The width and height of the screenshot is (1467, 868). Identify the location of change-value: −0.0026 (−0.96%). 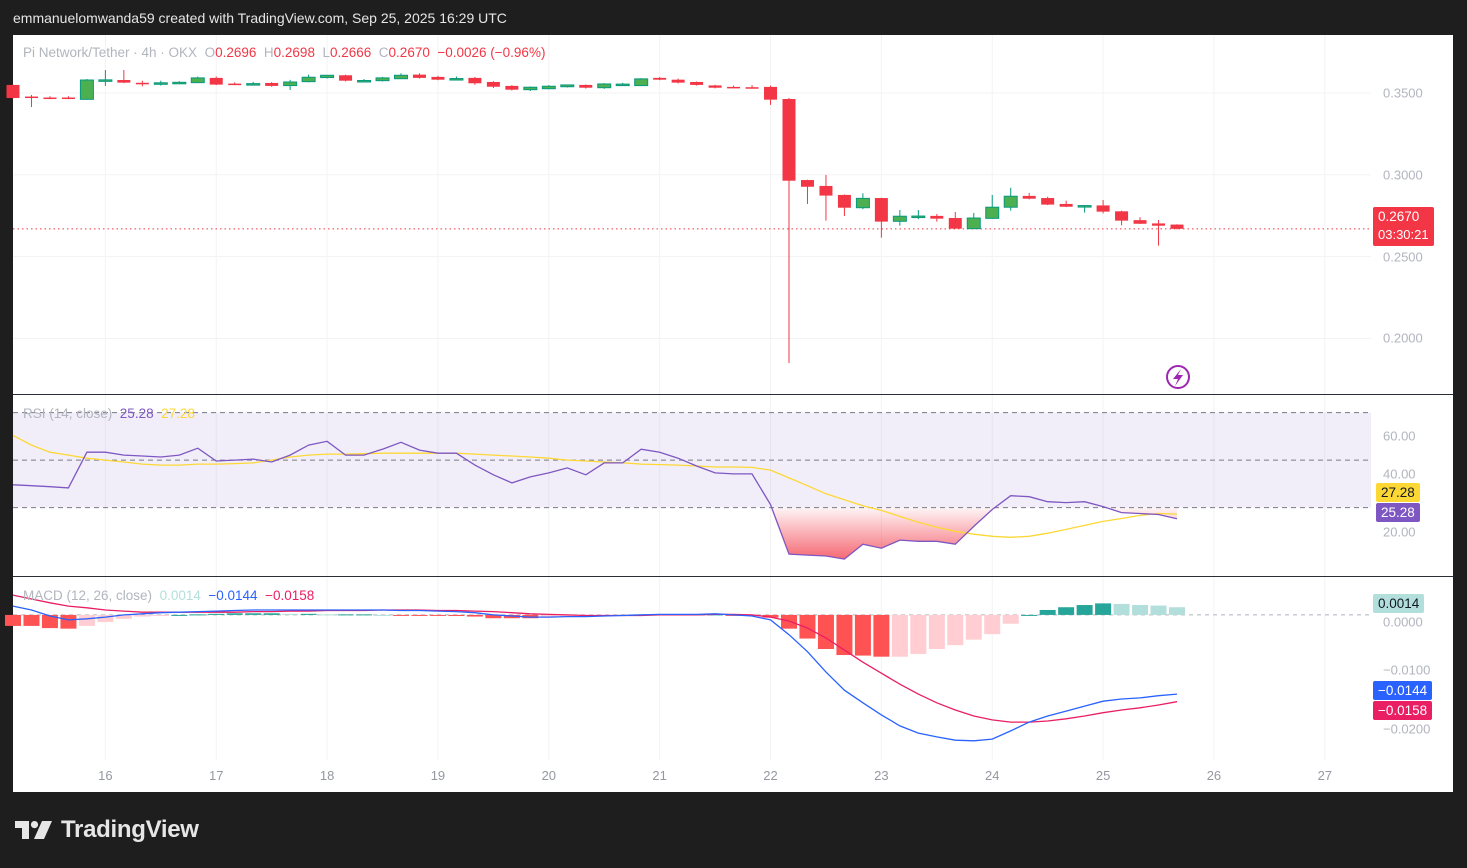
(491, 52).